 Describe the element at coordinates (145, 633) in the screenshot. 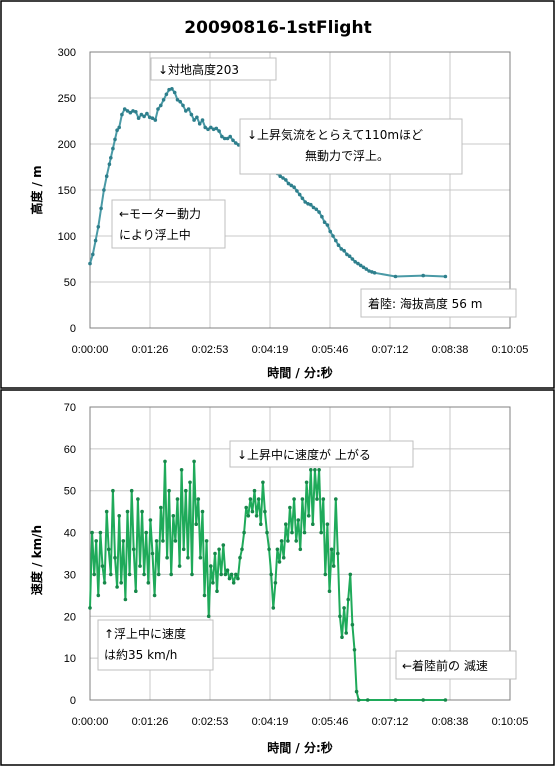

I see `annotation-float-speed-line1: ↑浮上中に速度` at that location.